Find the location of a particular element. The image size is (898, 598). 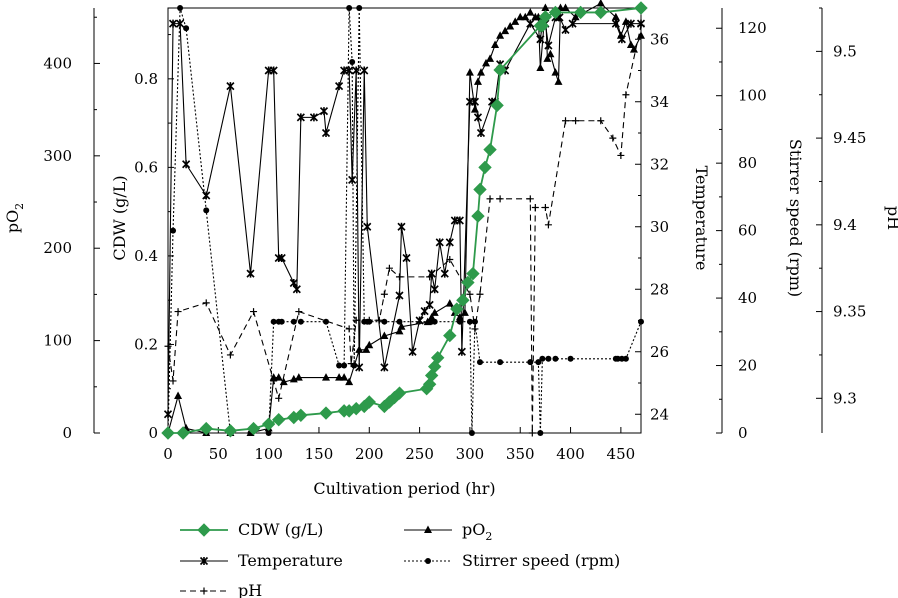

legend-label-text: pH is located at coordinates (250, 589).